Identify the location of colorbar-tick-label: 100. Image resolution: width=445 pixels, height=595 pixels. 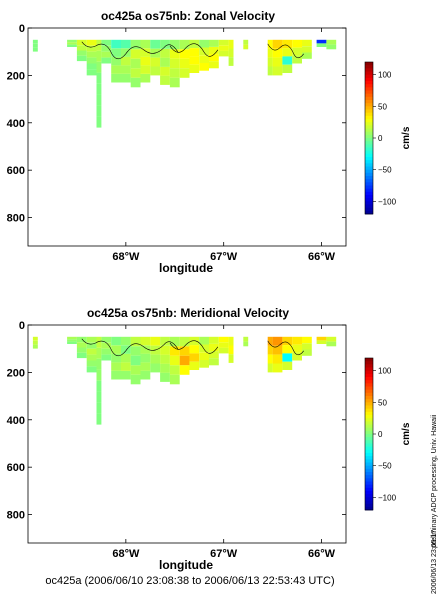
(385, 371).